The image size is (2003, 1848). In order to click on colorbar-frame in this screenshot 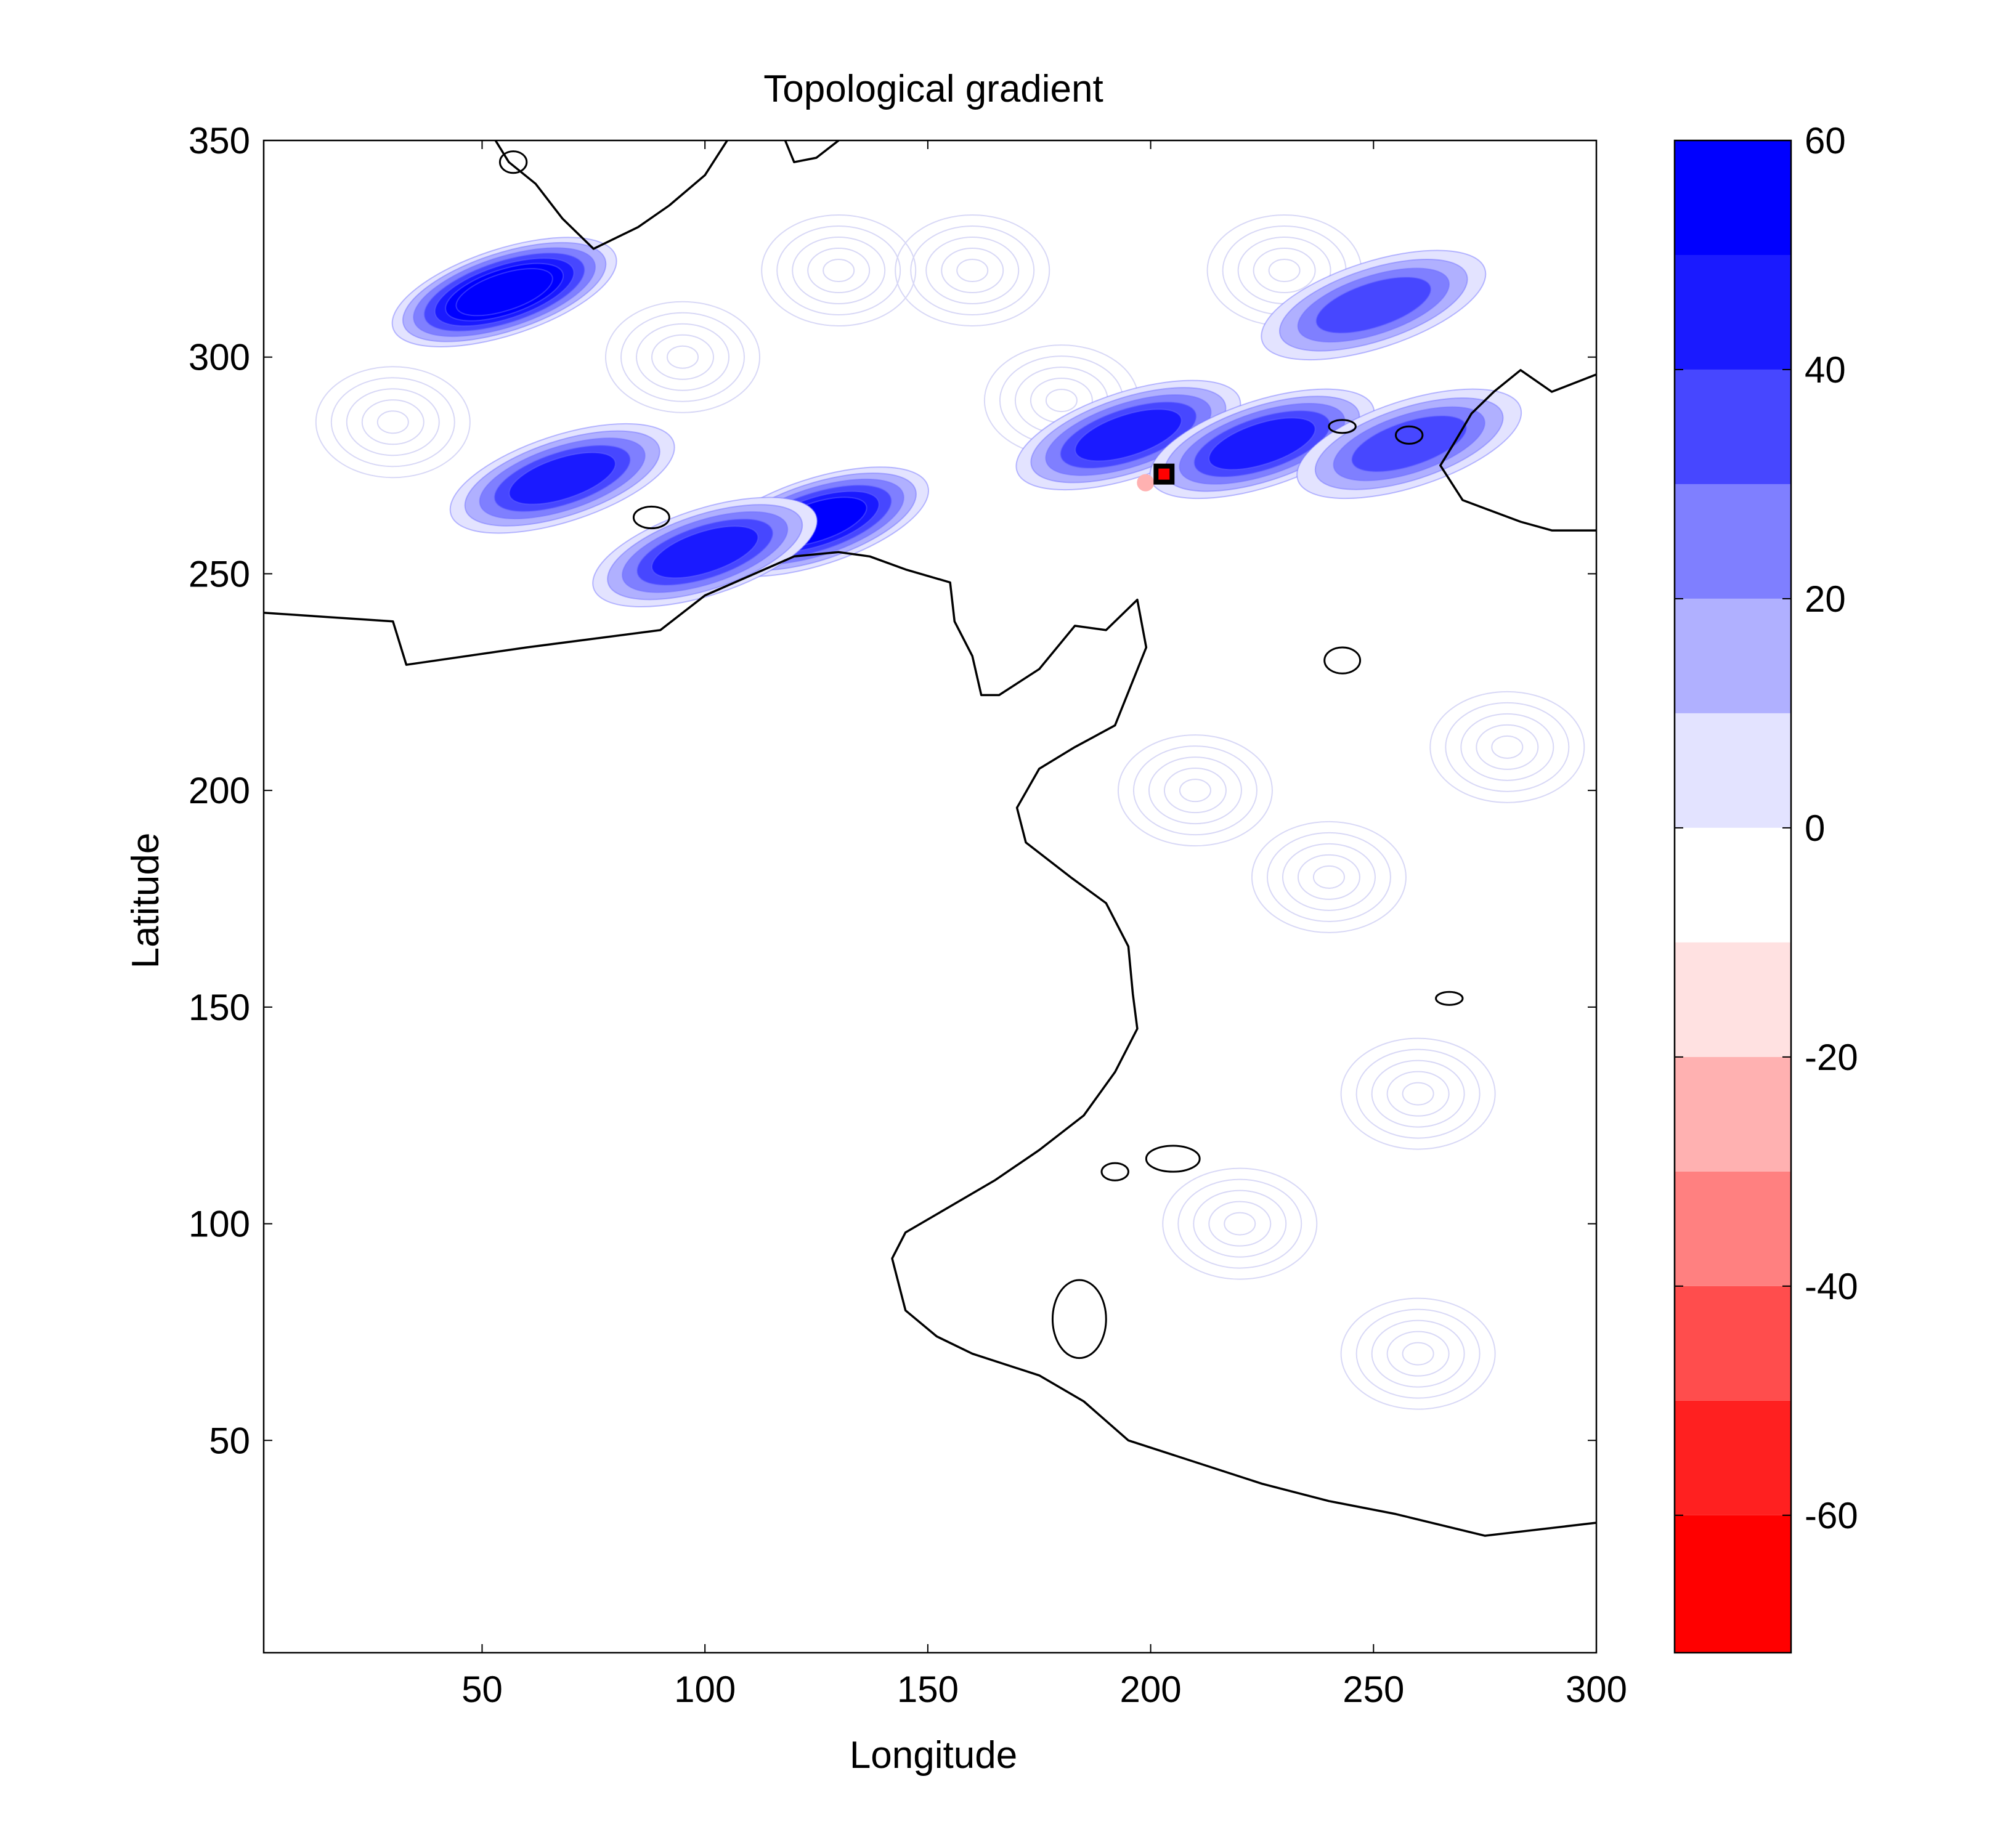, I will do `click(1732, 896)`.